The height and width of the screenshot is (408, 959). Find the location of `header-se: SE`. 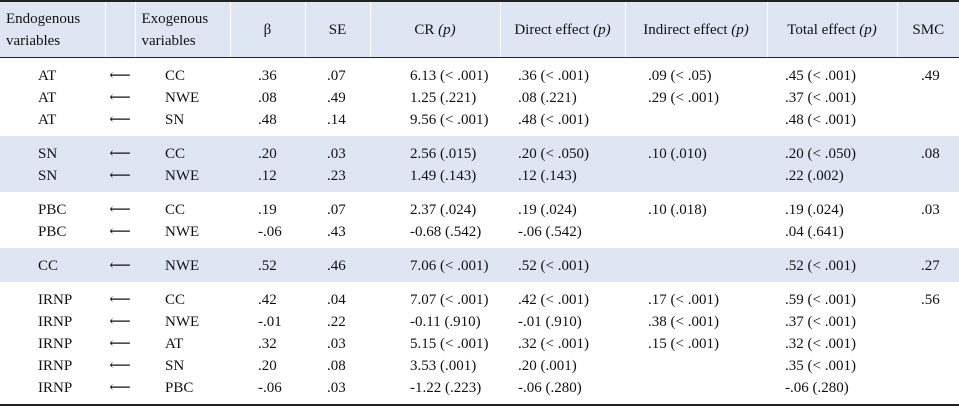

header-se: SE is located at coordinates (338, 29).